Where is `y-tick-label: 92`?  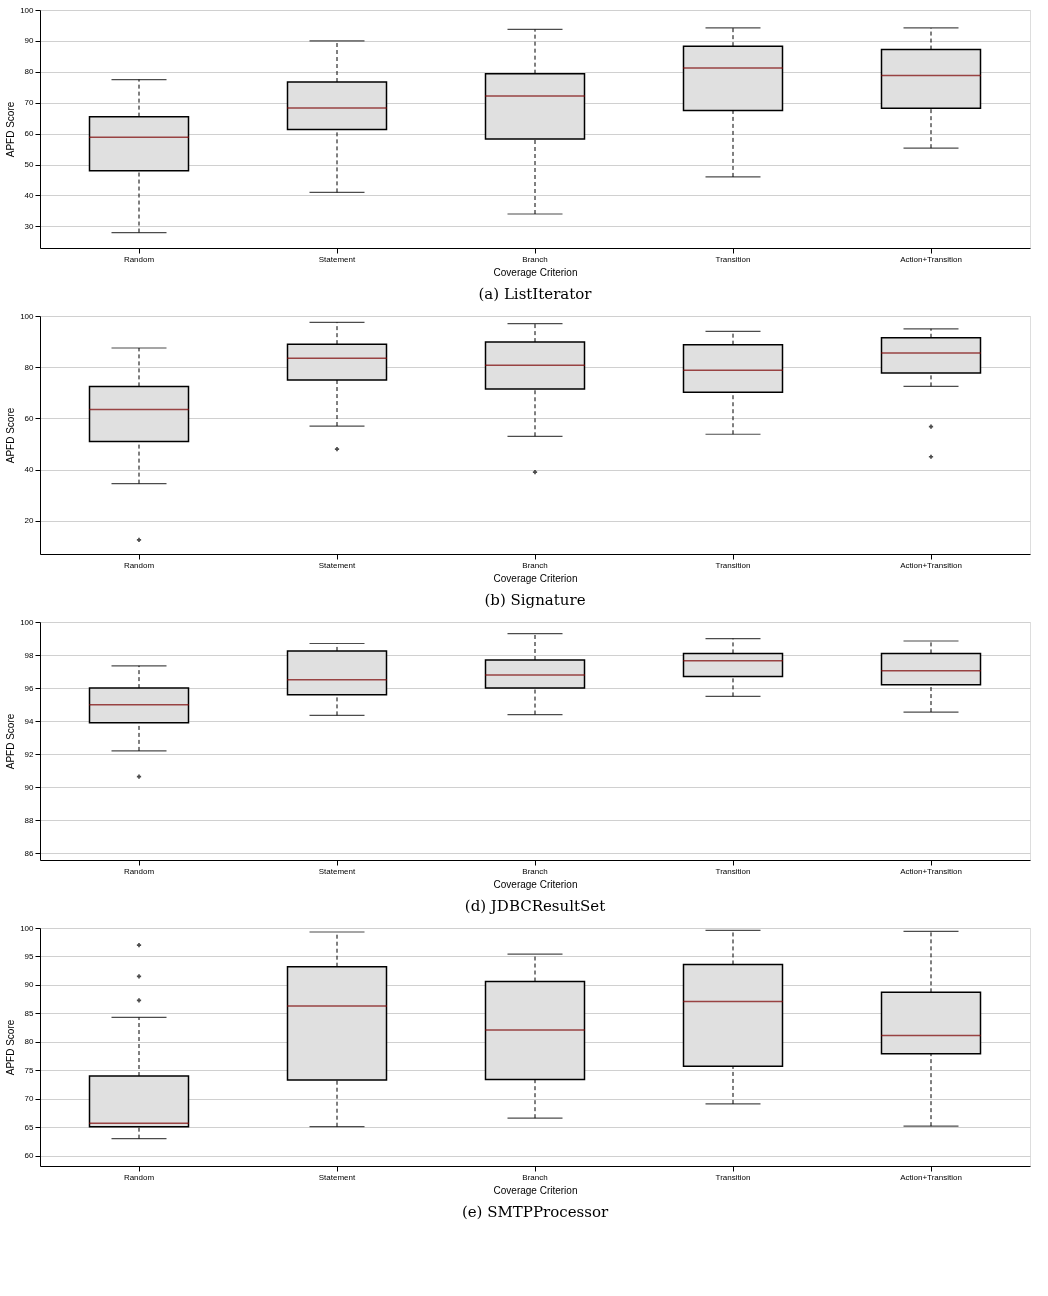 y-tick-label: 92 is located at coordinates (29, 754).